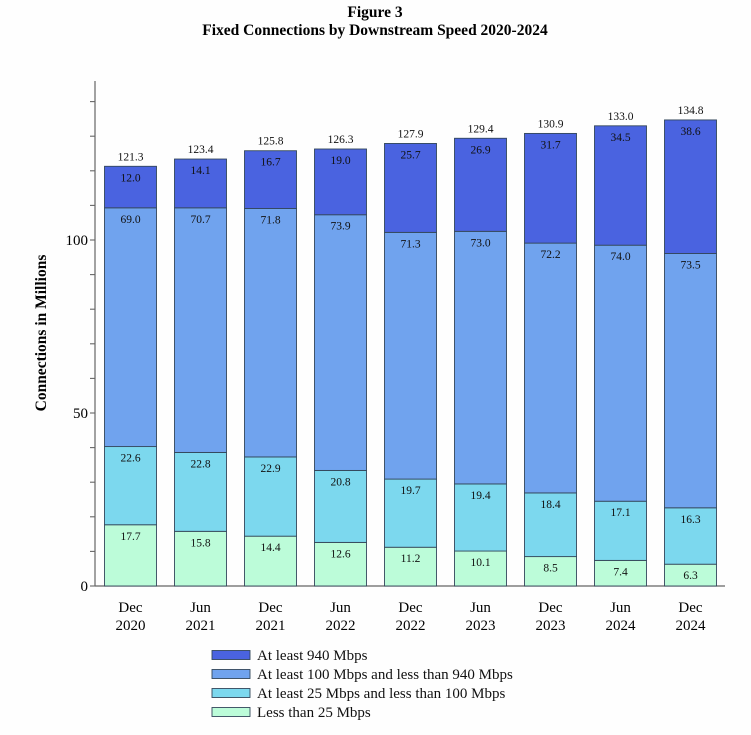 The width and height of the screenshot is (751, 735). What do you see at coordinates (130, 220) in the screenshot?
I see `segment-value-label: 69.0` at bounding box center [130, 220].